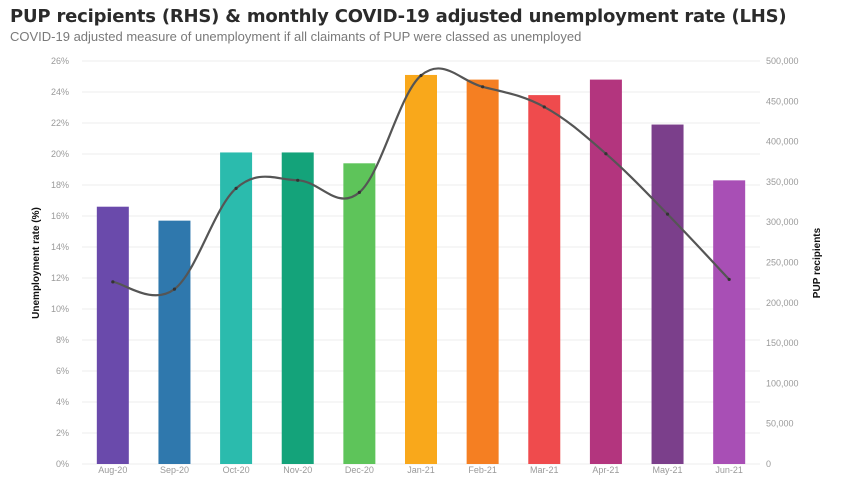 This screenshot has width=850, height=488. I want to click on y2-tick-label: 450,000, so click(782, 101).